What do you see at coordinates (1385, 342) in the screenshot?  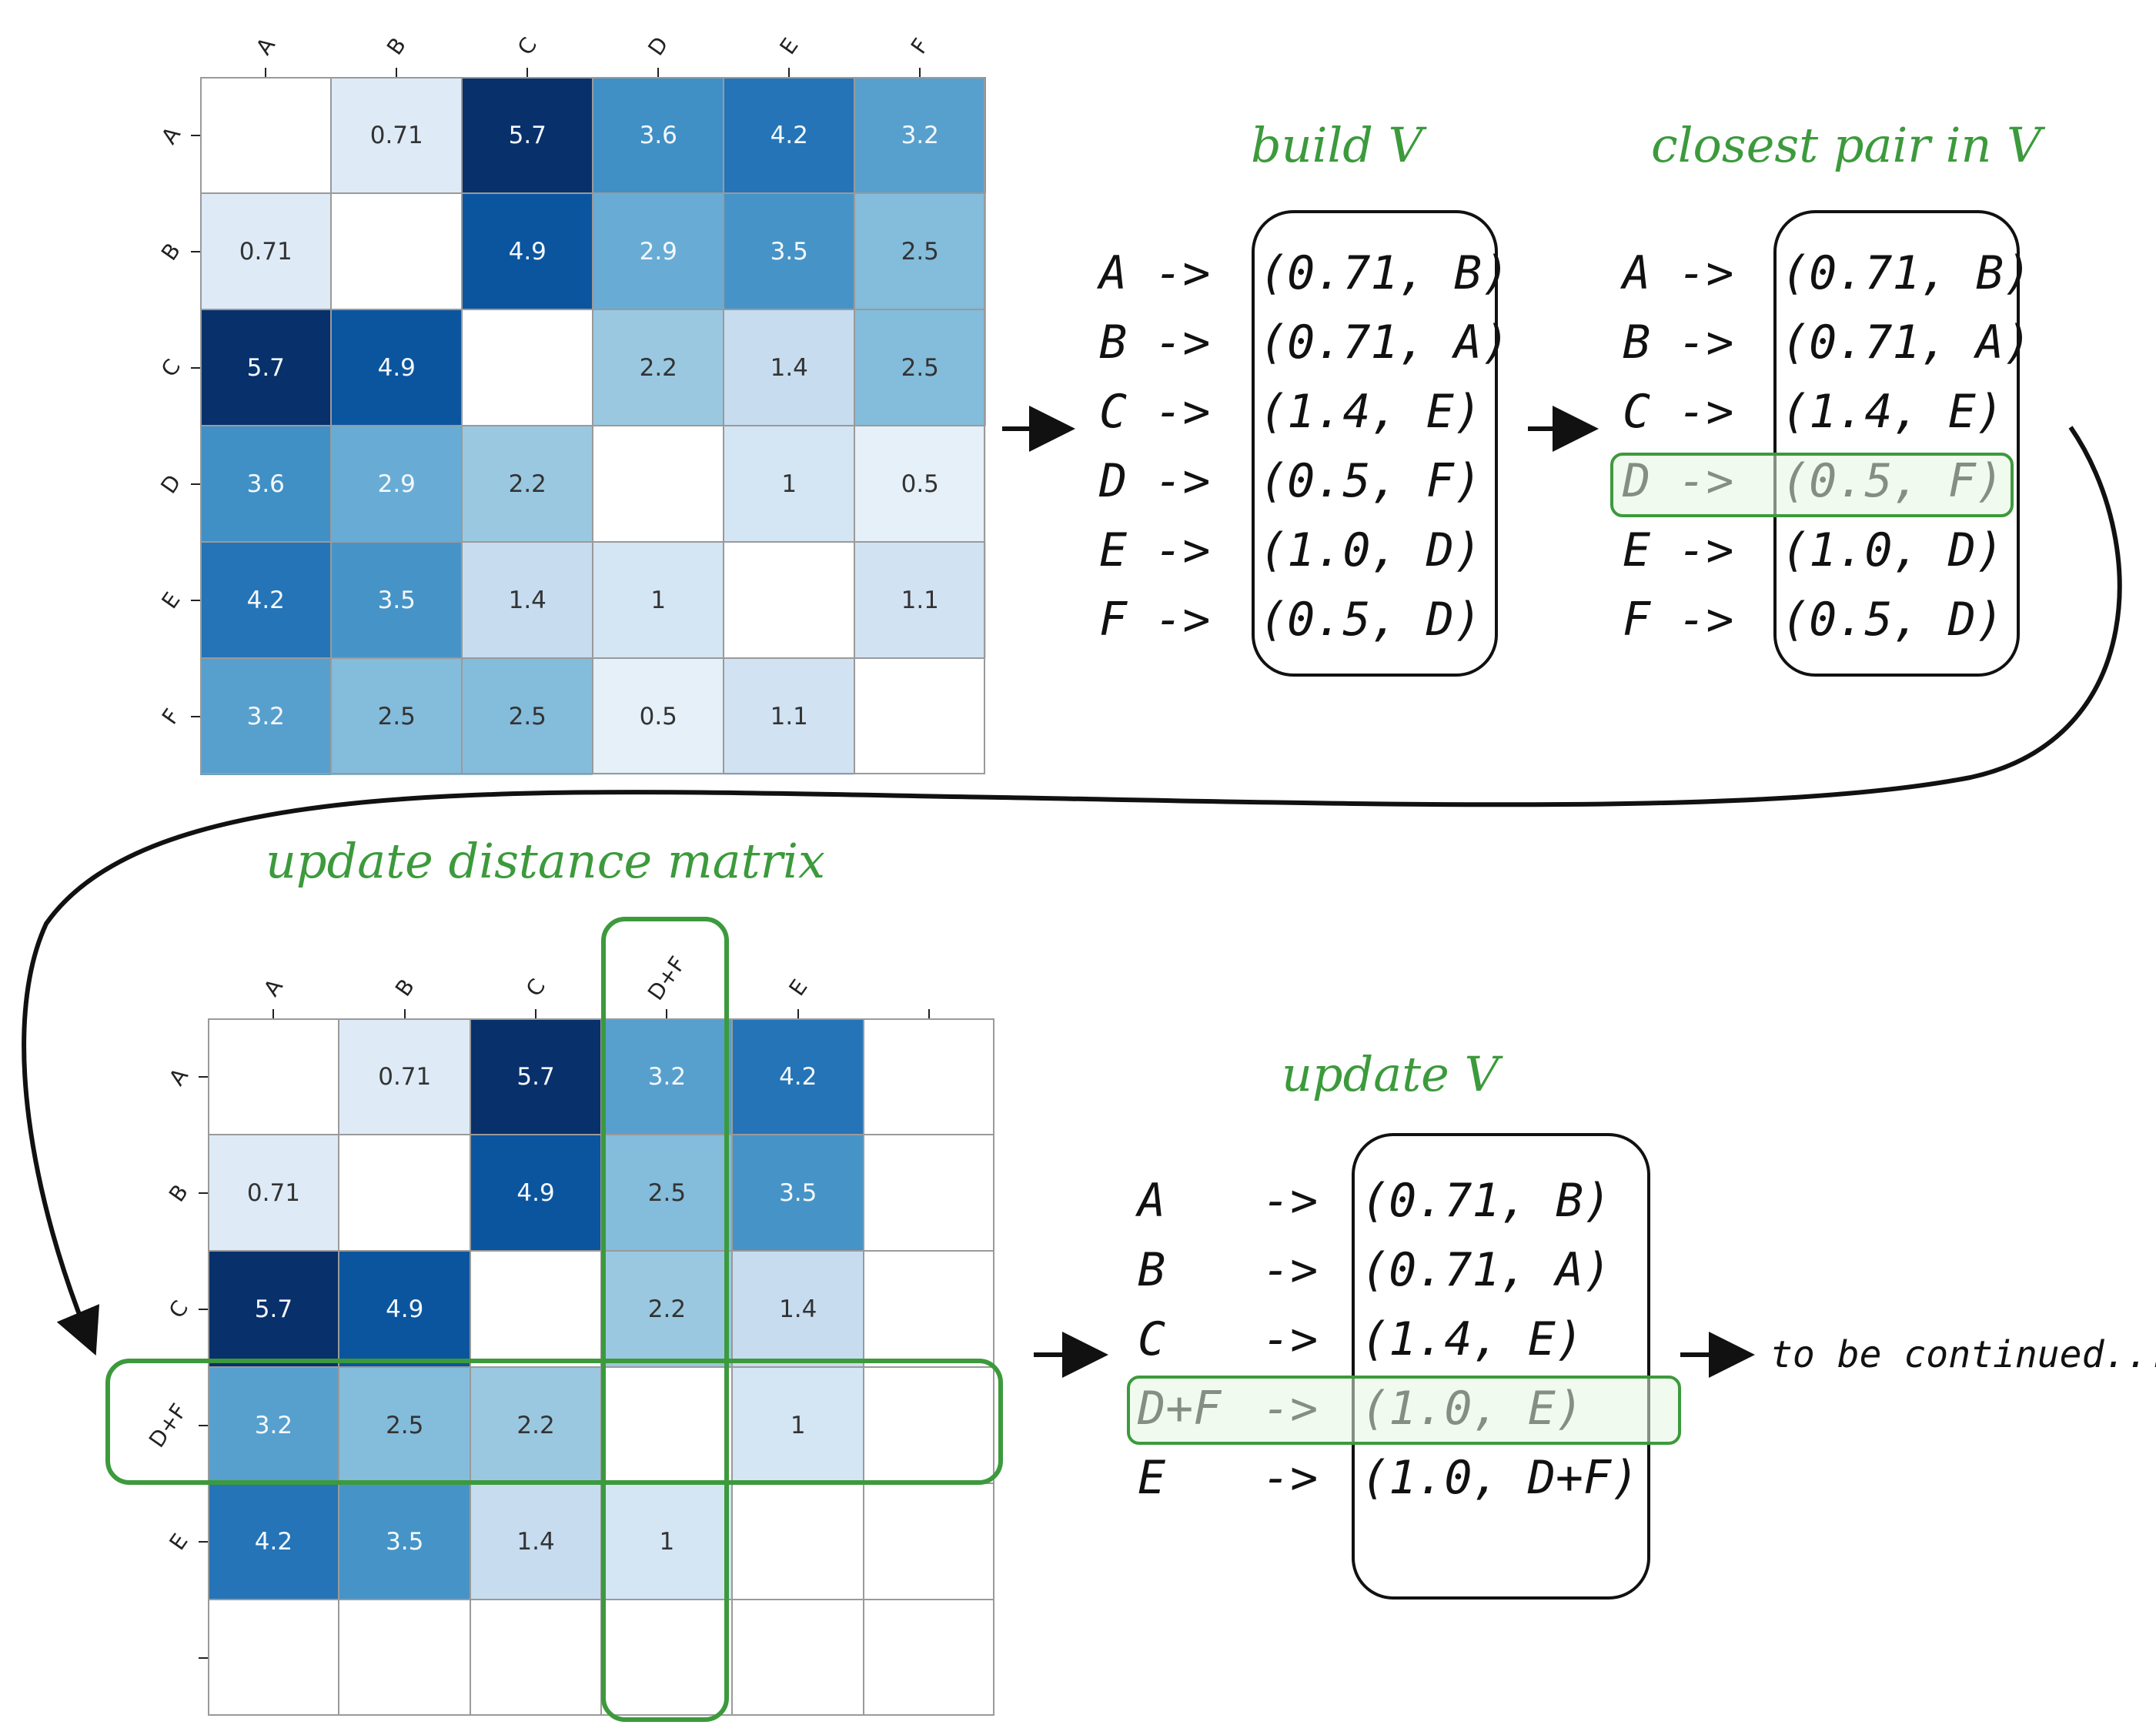 I see `build-v-row-value: (0.71, A)` at bounding box center [1385, 342].